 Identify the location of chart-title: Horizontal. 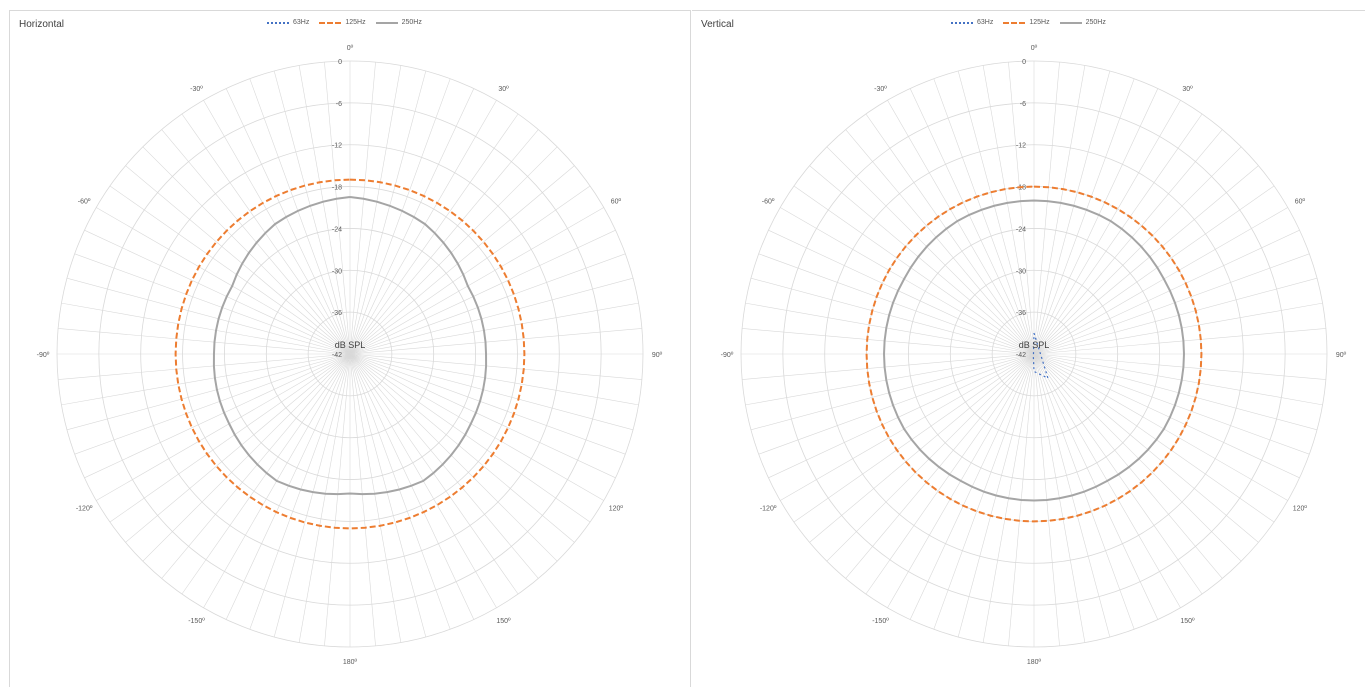
(42, 24).